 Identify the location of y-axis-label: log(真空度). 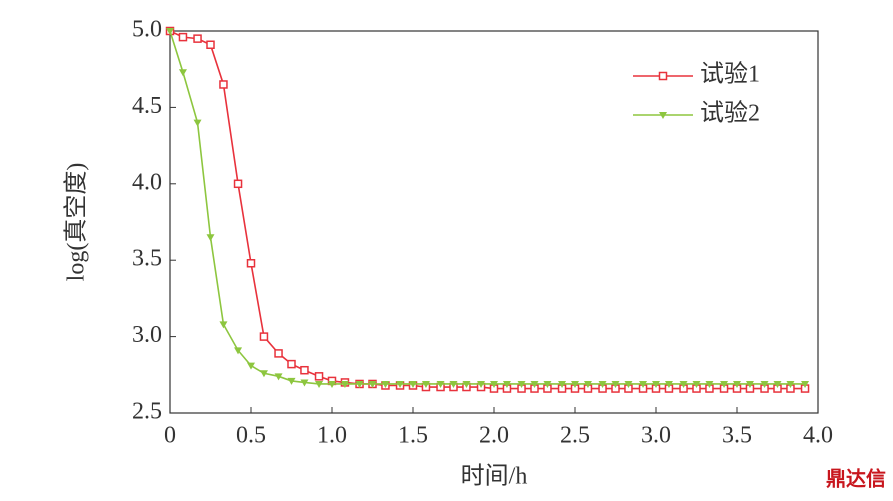
(76, 222).